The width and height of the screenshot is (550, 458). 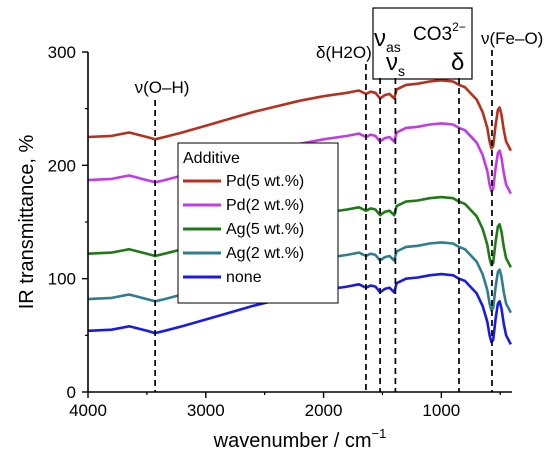 What do you see at coordinates (459, 27) in the screenshot?
I see `annotation-co3-sup: 2−` at bounding box center [459, 27].